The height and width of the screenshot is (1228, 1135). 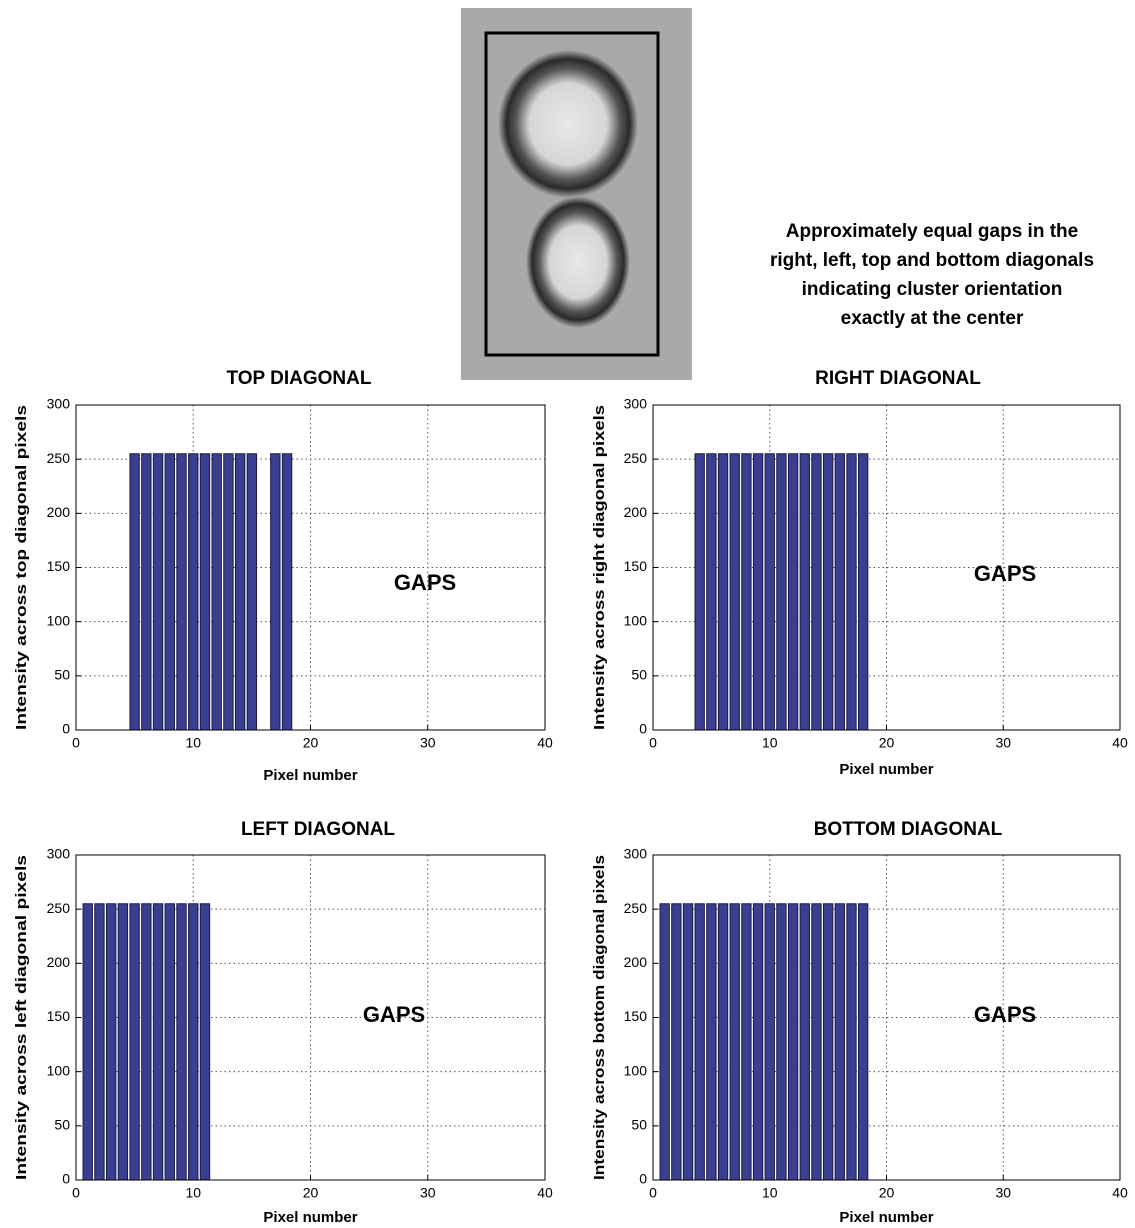 What do you see at coordinates (898, 378) in the screenshot?
I see `chart-title: RIGHT DIAGONAL` at bounding box center [898, 378].